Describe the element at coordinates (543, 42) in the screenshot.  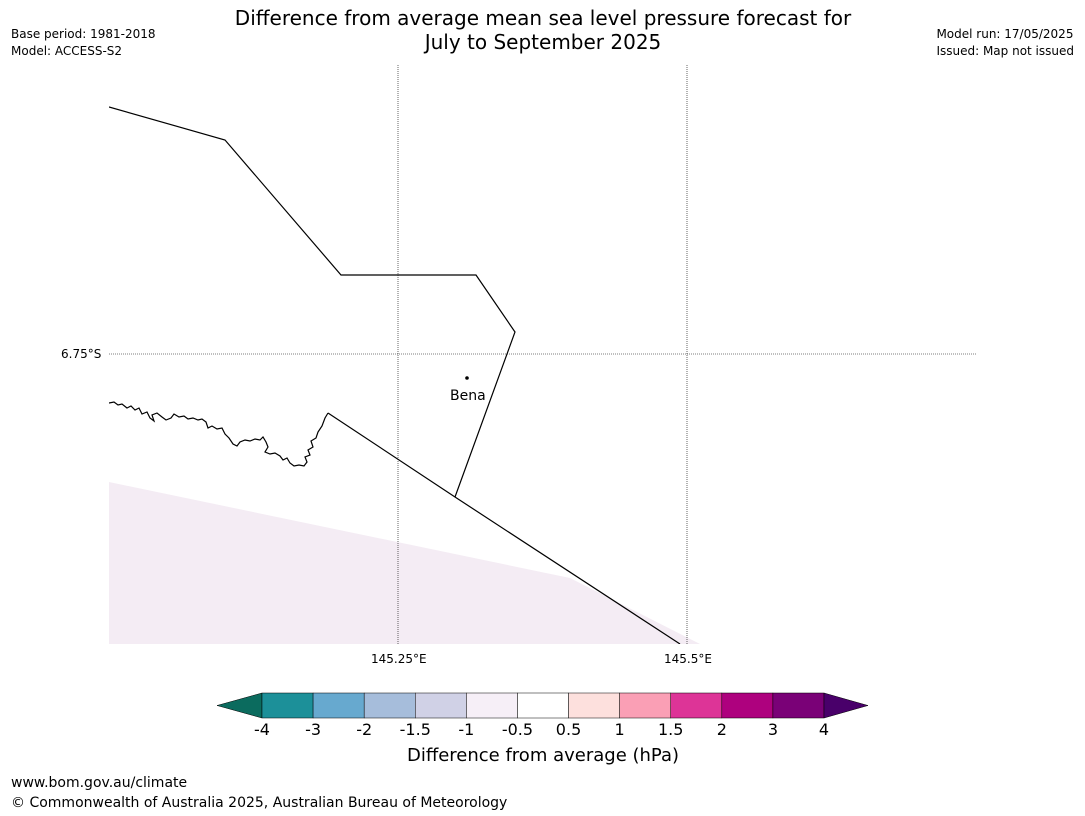
I see `map-title-line2: July to September 2025` at that location.